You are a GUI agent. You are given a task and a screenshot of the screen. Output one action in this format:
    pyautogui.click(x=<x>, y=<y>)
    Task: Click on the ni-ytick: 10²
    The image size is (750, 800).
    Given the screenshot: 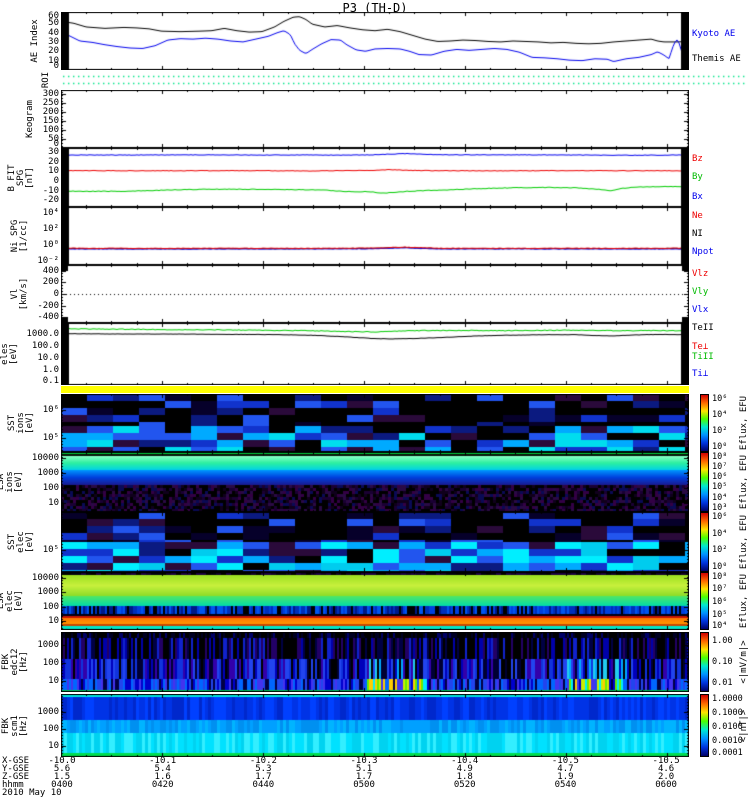 What is the action you would take?
    pyautogui.click(x=50, y=229)
    